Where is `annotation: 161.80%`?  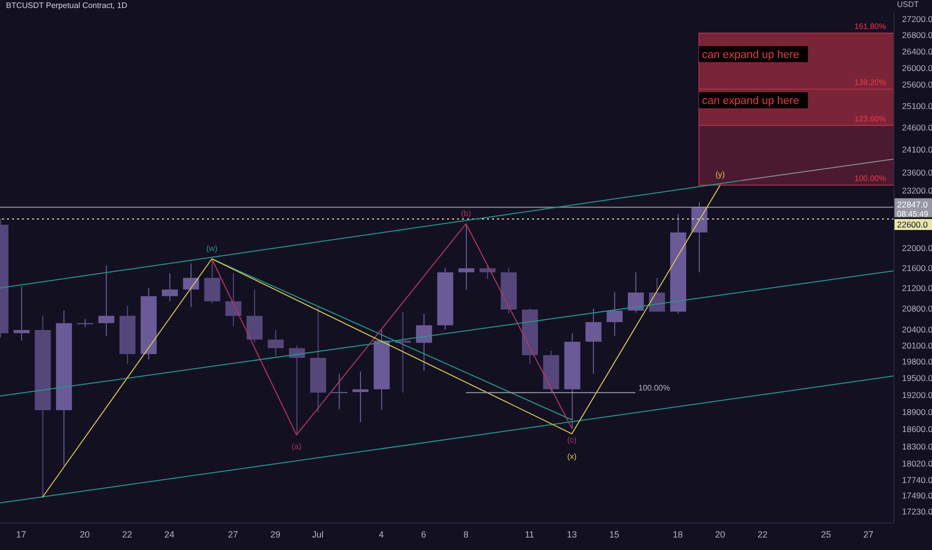
annotation: 161.80% is located at coordinates (870, 27).